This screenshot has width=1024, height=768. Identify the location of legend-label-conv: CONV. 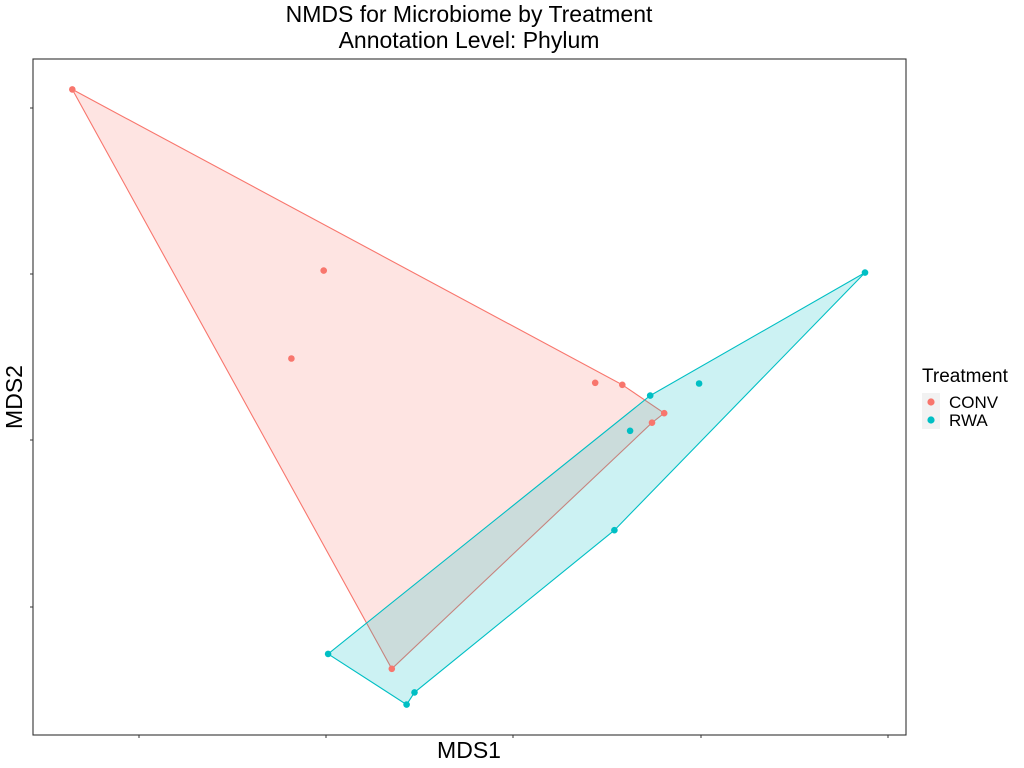
(974, 402).